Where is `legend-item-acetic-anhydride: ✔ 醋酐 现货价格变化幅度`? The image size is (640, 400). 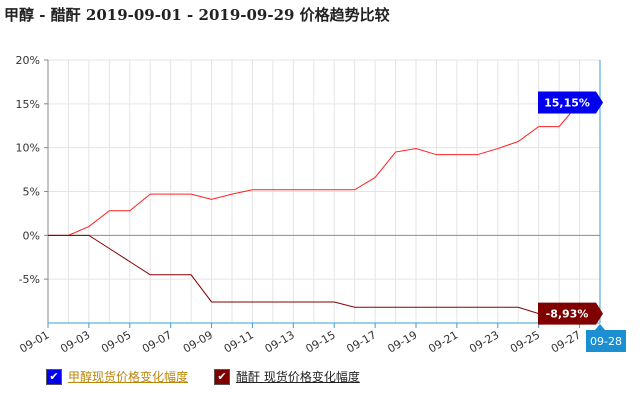
legend-item-acetic-anhydride: ✔ 醋酐 现货价格变化幅度 is located at coordinates (287, 376).